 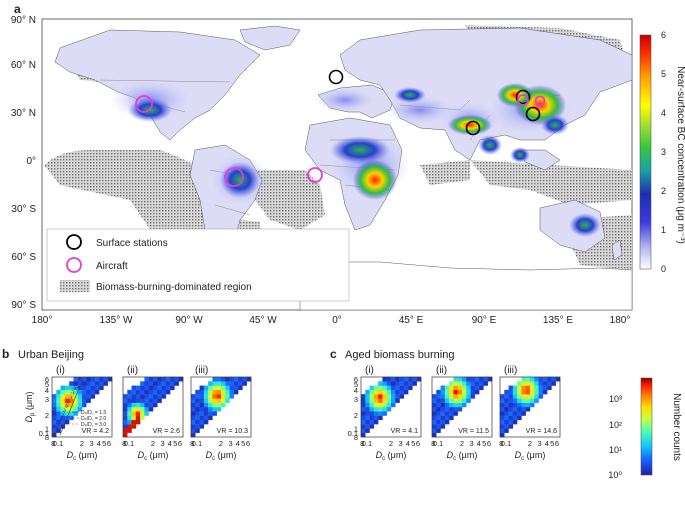 I want to click on heatmap-x-tick: 8, so click(x=362, y=443).